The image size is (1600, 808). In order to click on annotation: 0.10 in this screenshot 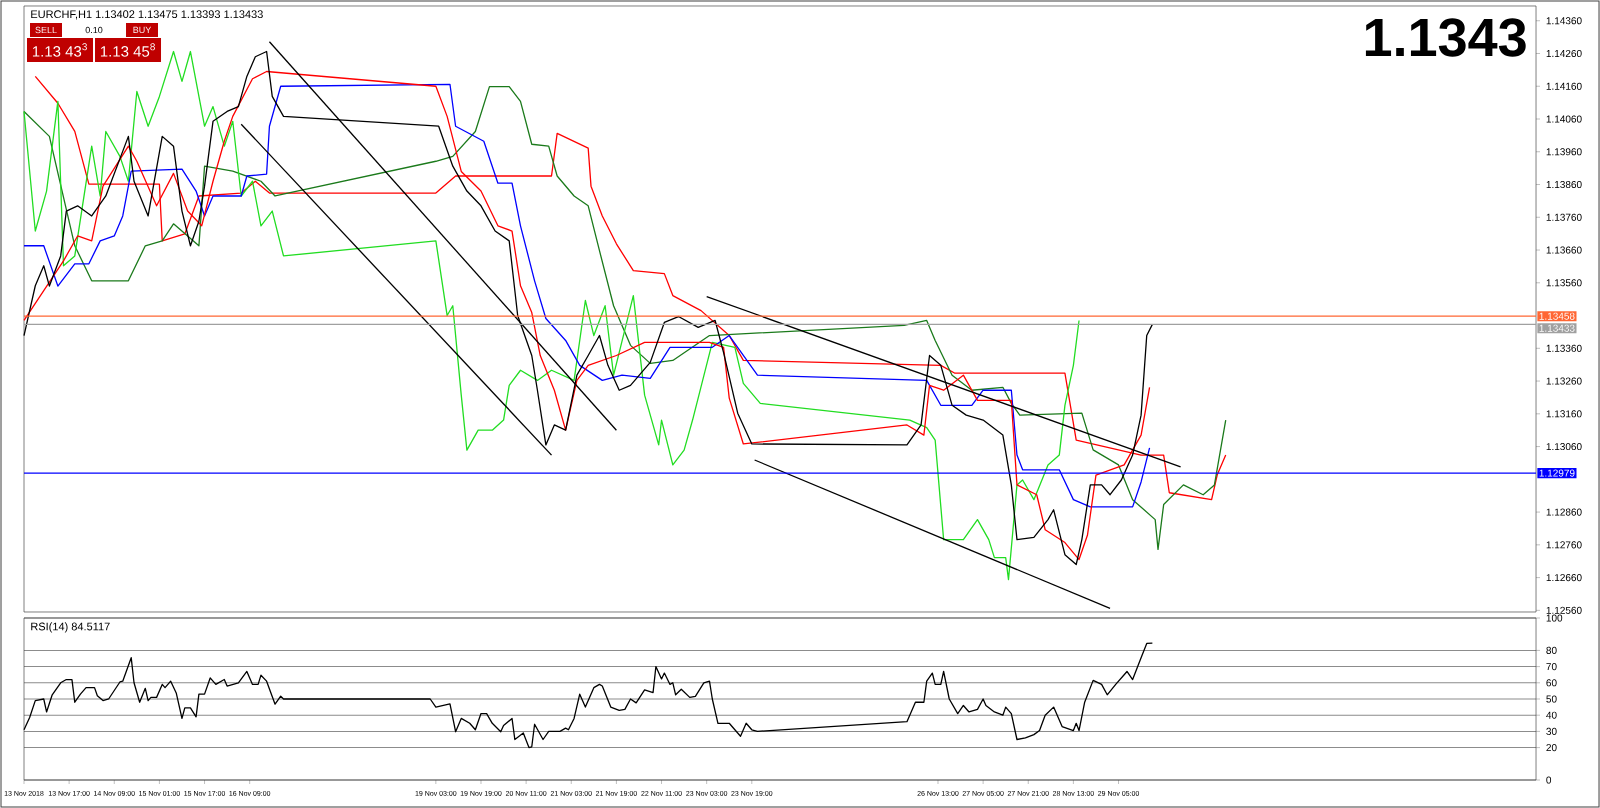, I will do `click(94, 30)`.